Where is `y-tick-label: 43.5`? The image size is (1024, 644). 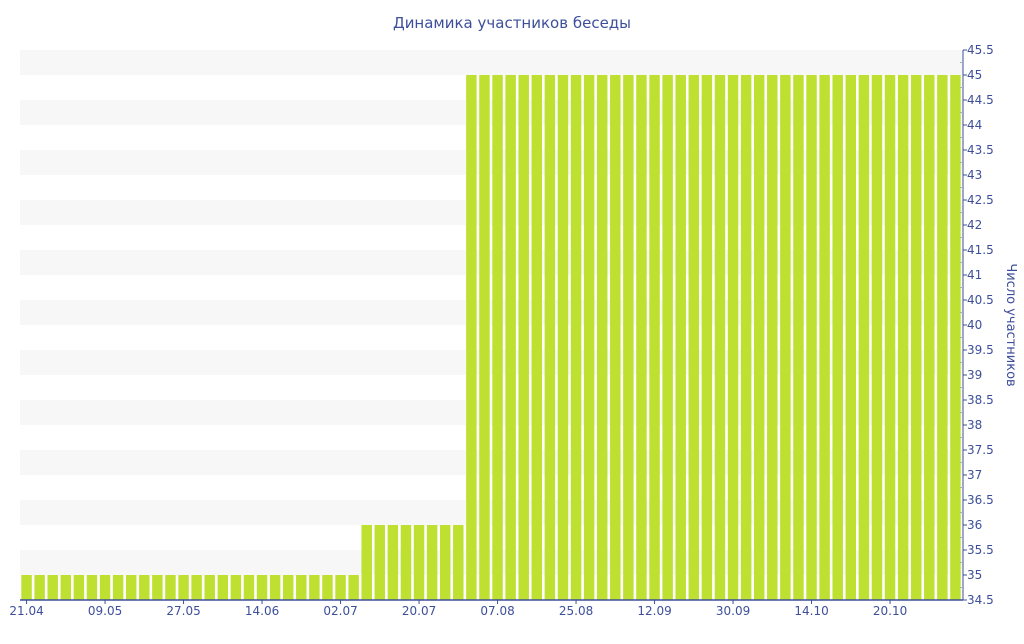
y-tick-label: 43.5 is located at coordinates (980, 150).